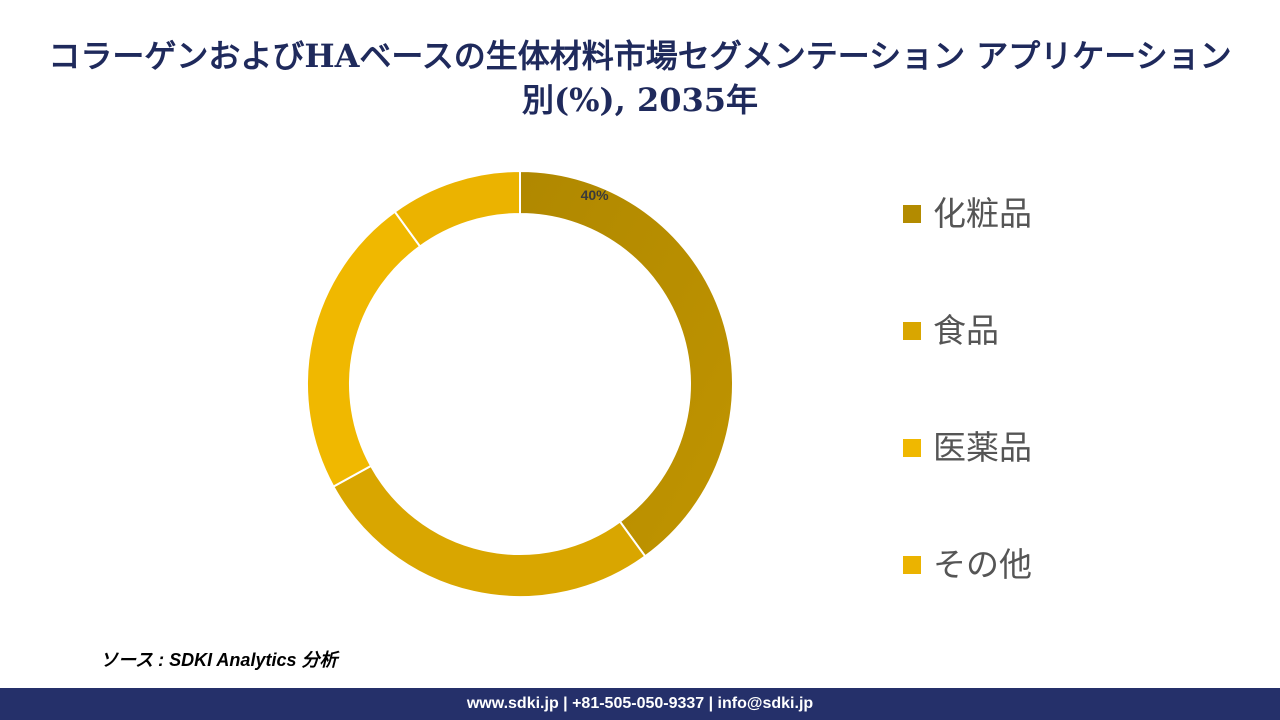  Describe the element at coordinates (595, 195) in the screenshot. I see `data-label-1: 40%` at that location.